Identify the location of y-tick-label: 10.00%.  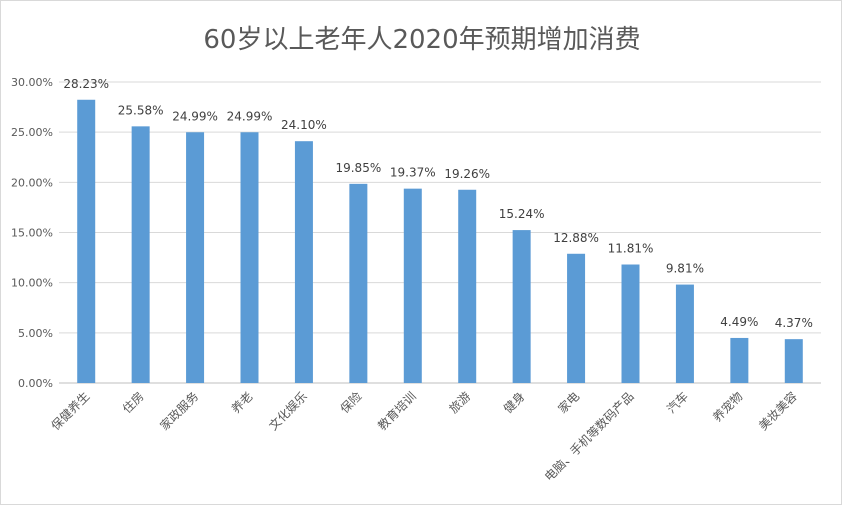
(32, 283).